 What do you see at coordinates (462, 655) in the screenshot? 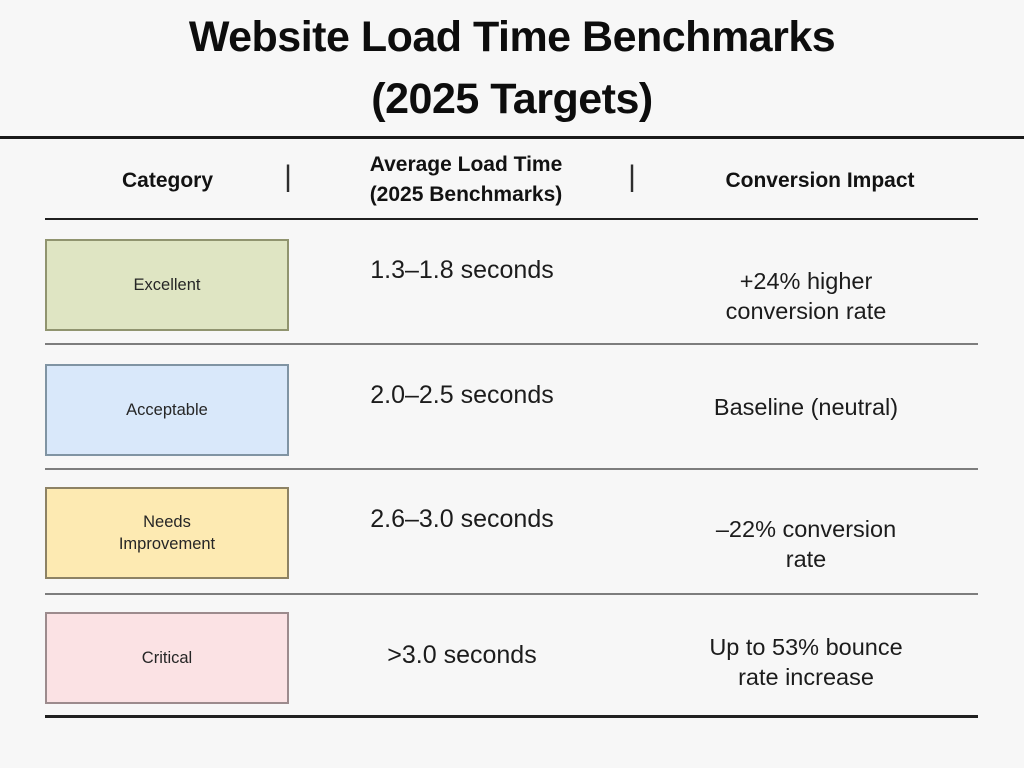
I see `load-time-value: >3.0 seconds` at bounding box center [462, 655].